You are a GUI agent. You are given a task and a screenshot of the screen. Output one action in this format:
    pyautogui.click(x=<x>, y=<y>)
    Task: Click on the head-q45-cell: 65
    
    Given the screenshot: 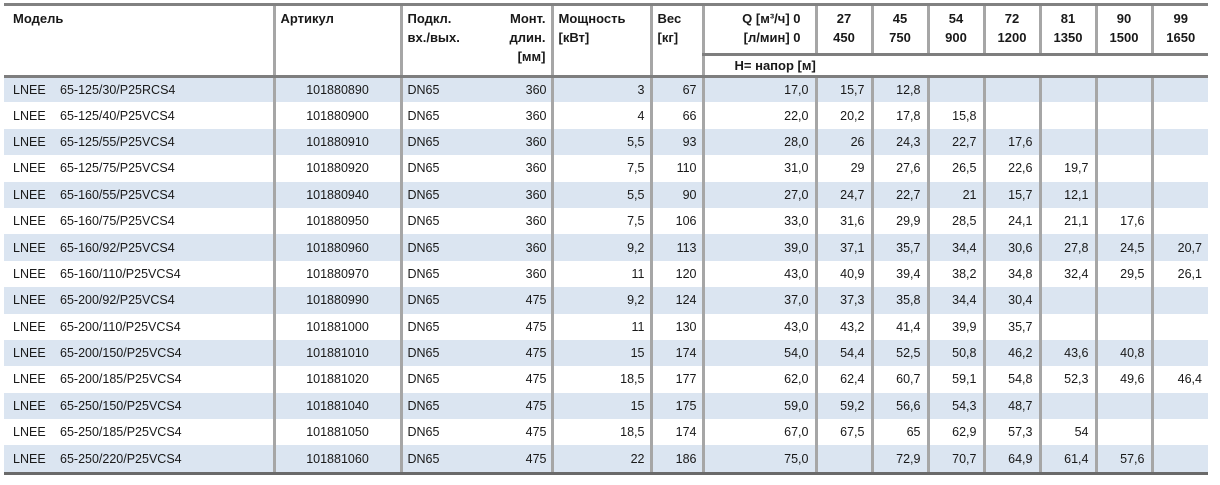 What is the action you would take?
    pyautogui.click(x=899, y=432)
    